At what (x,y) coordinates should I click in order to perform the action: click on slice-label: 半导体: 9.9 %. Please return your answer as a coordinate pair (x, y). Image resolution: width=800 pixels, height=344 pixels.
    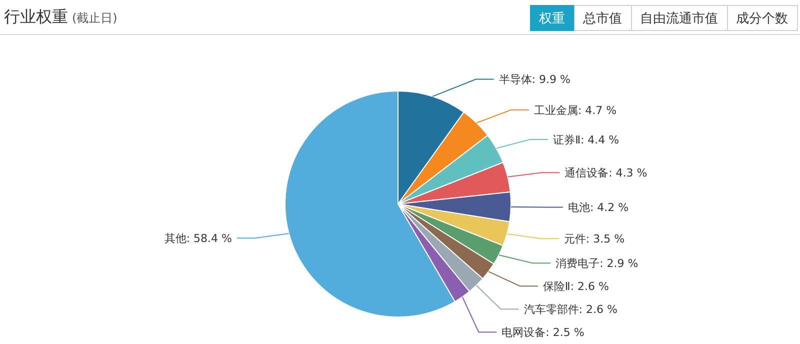
    Looking at the image, I should click on (534, 79).